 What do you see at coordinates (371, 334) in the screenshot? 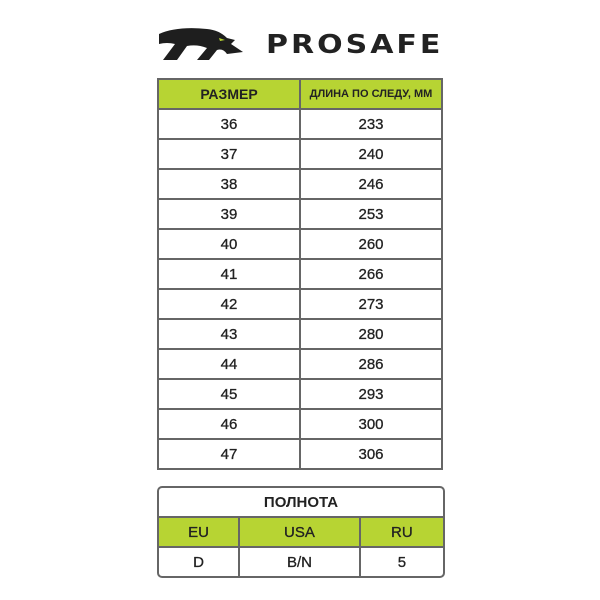
I see `length-cell: 280` at bounding box center [371, 334].